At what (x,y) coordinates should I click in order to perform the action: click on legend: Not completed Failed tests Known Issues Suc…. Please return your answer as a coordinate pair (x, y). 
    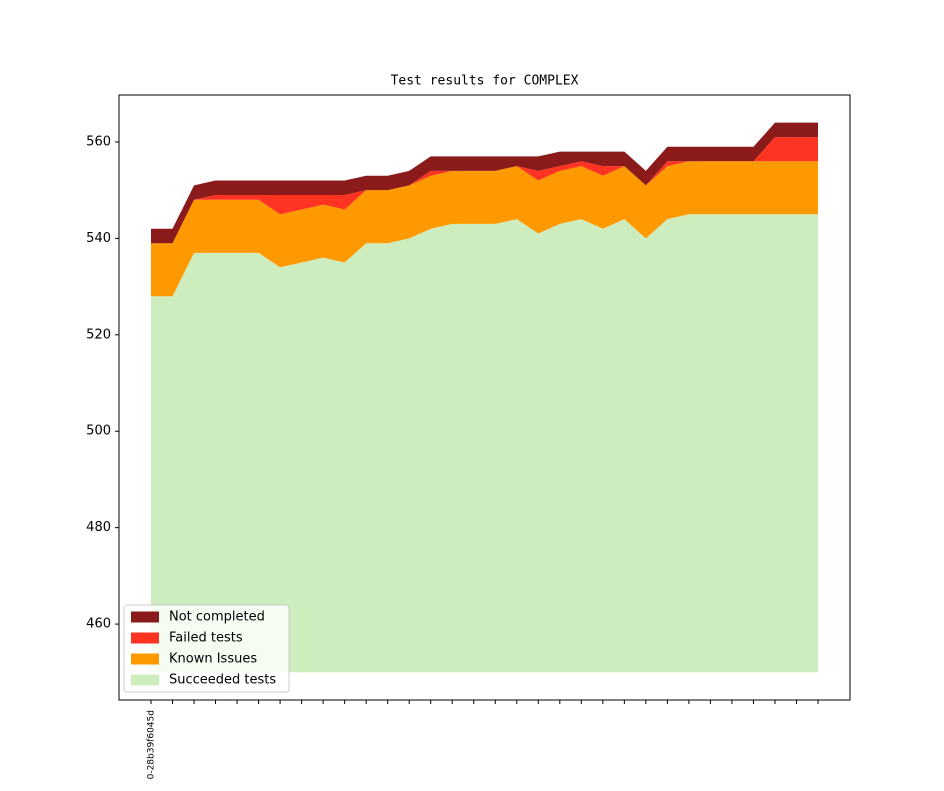
    Looking at the image, I should click on (206, 648).